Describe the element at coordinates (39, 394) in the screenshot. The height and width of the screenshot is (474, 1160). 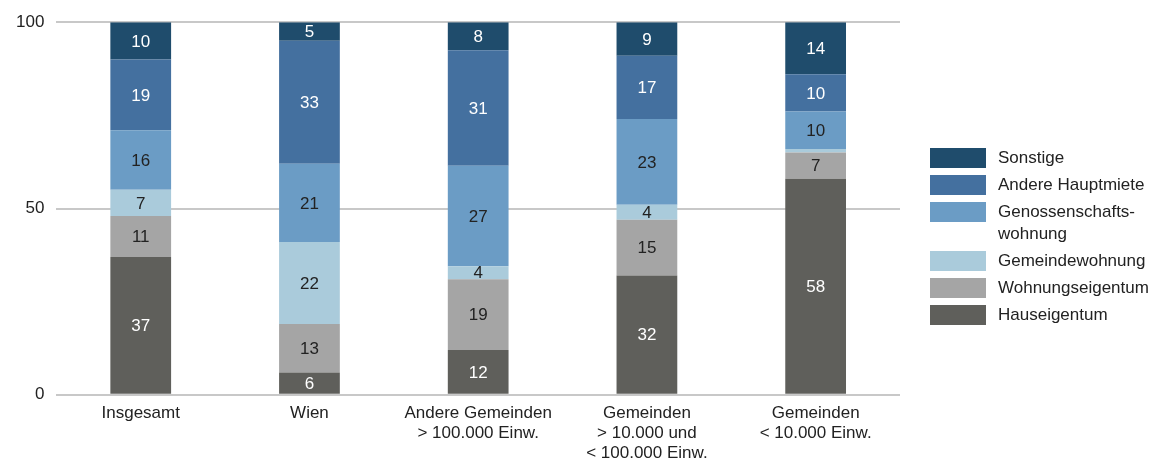
I see `y-tick-label: 0` at that location.